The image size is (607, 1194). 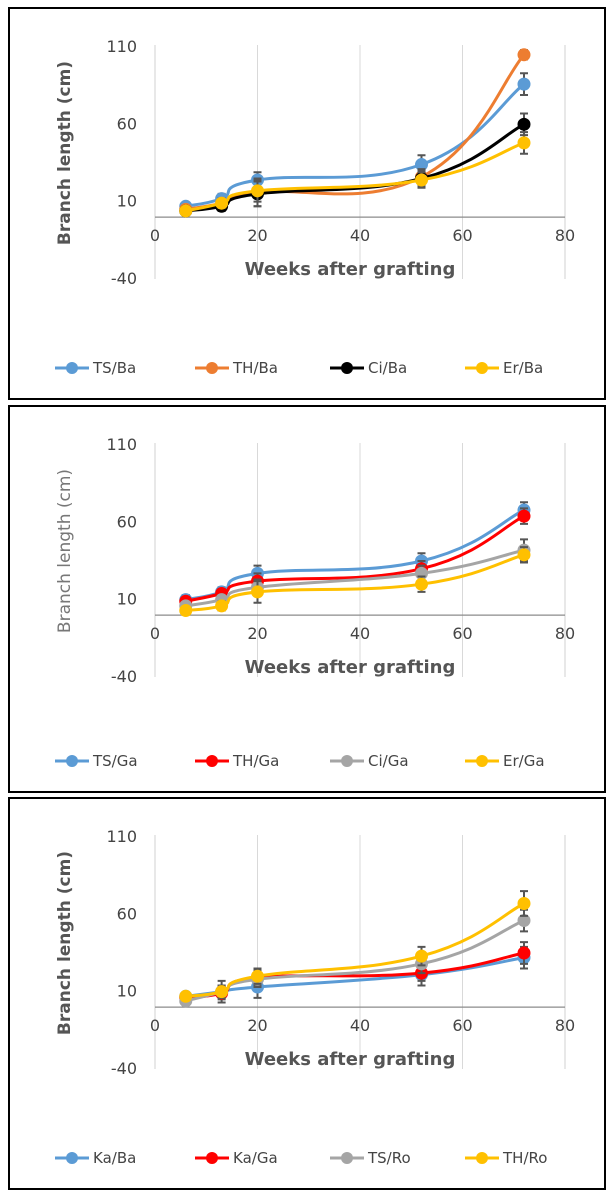 What do you see at coordinates (524, 1158) in the screenshot?
I see `legend-label: TH/Ro` at bounding box center [524, 1158].